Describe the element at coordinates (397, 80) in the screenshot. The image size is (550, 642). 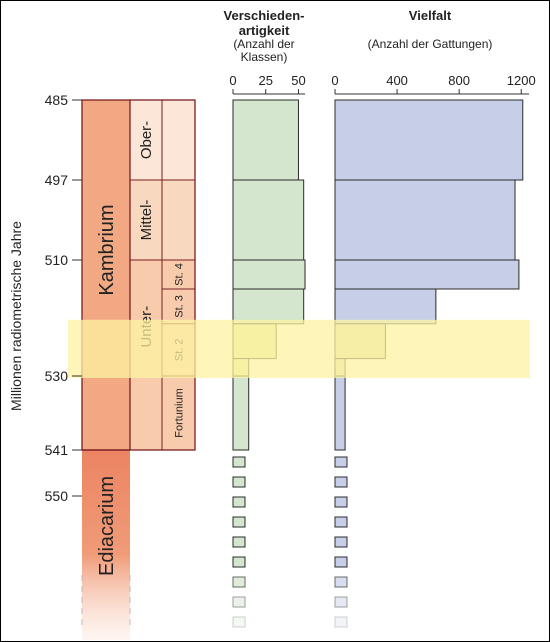
I see `x-tick-label: 400` at that location.